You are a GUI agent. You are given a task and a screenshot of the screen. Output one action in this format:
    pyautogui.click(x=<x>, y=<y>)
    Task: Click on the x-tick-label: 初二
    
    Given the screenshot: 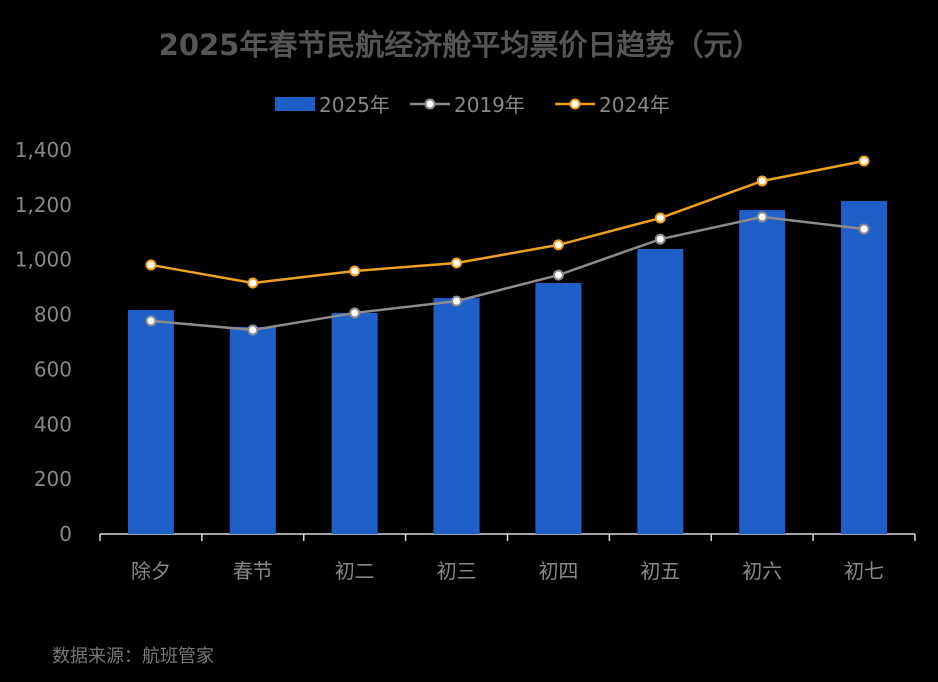 What is the action you would take?
    pyautogui.click(x=355, y=571)
    